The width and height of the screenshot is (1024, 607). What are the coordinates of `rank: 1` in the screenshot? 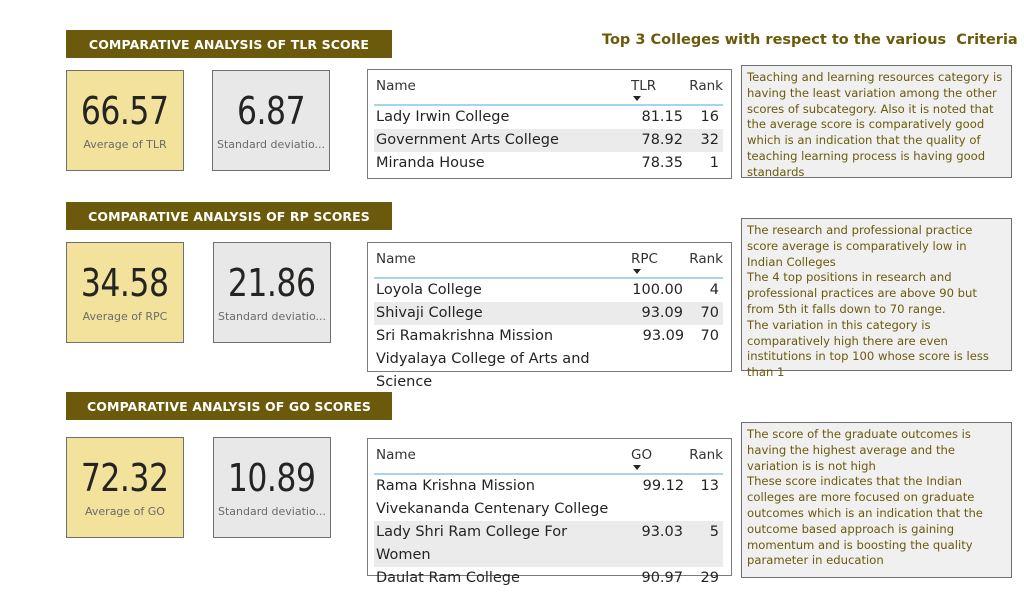 It's located at (714, 163).